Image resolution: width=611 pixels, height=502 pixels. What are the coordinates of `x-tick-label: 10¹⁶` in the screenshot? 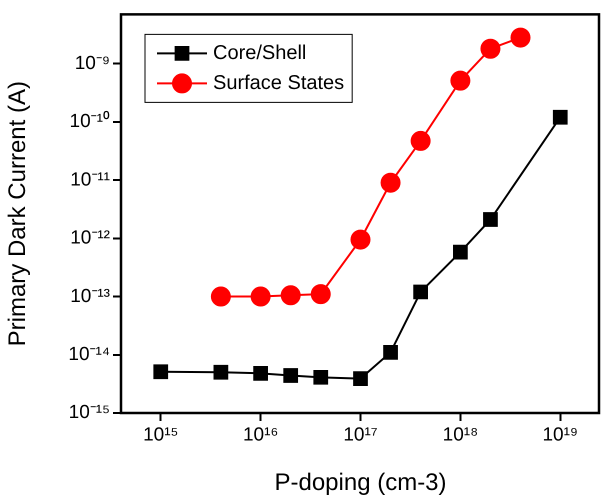 It's located at (260, 435).